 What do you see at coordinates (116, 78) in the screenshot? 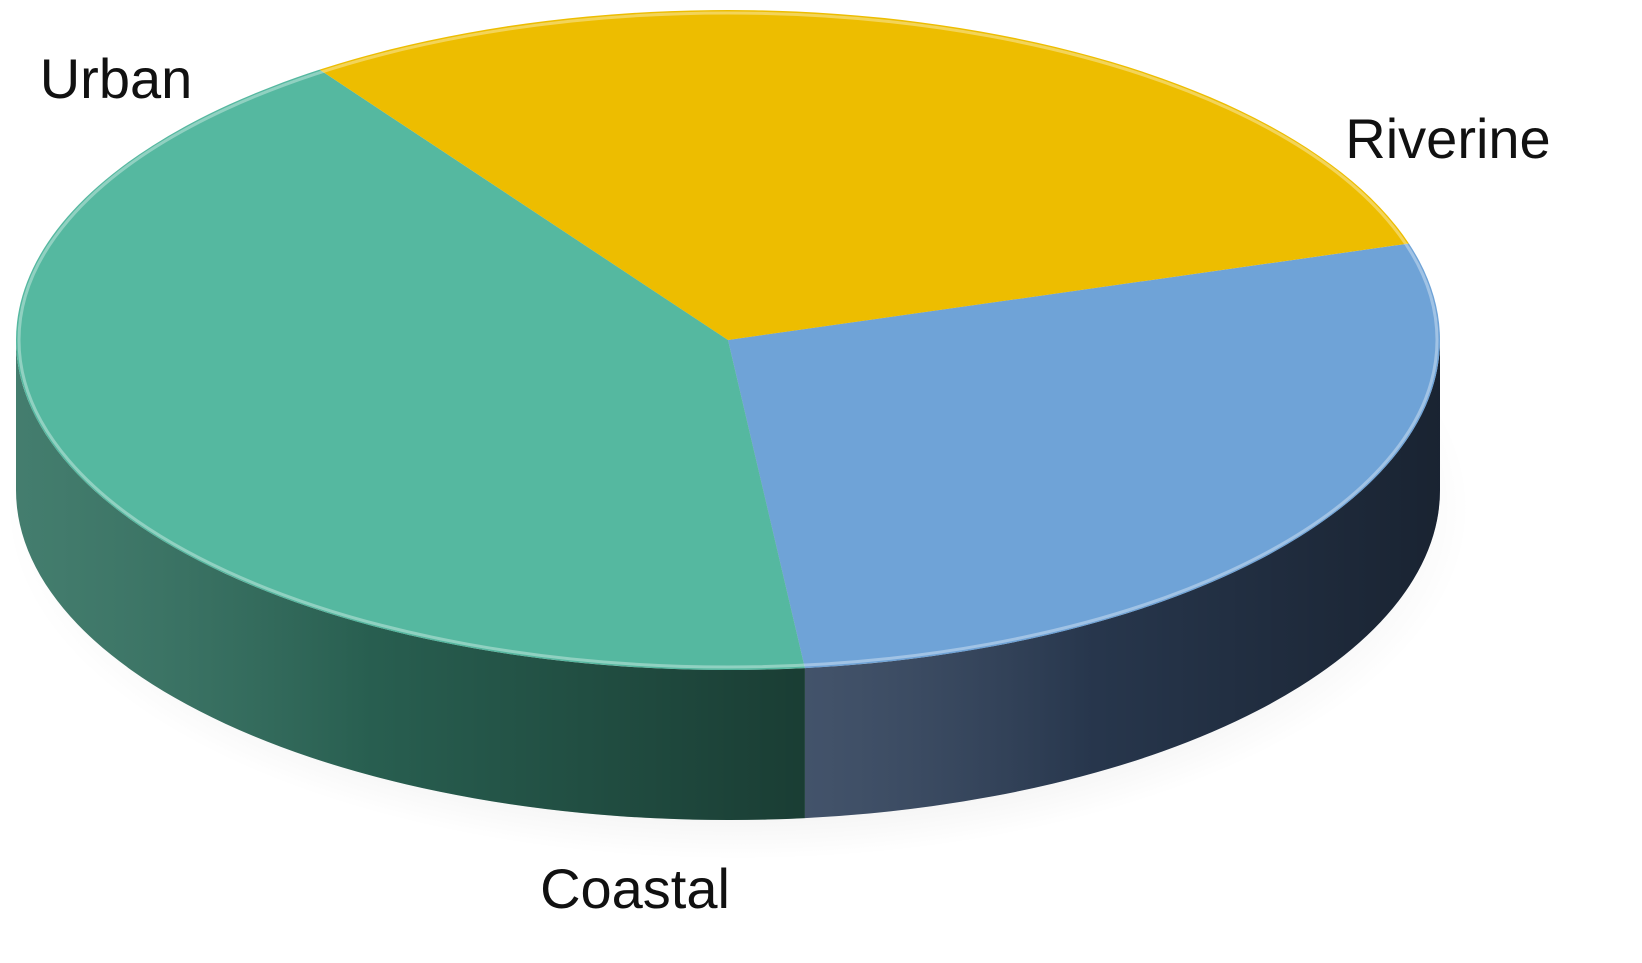
I see `label-urban: Urban` at bounding box center [116, 78].